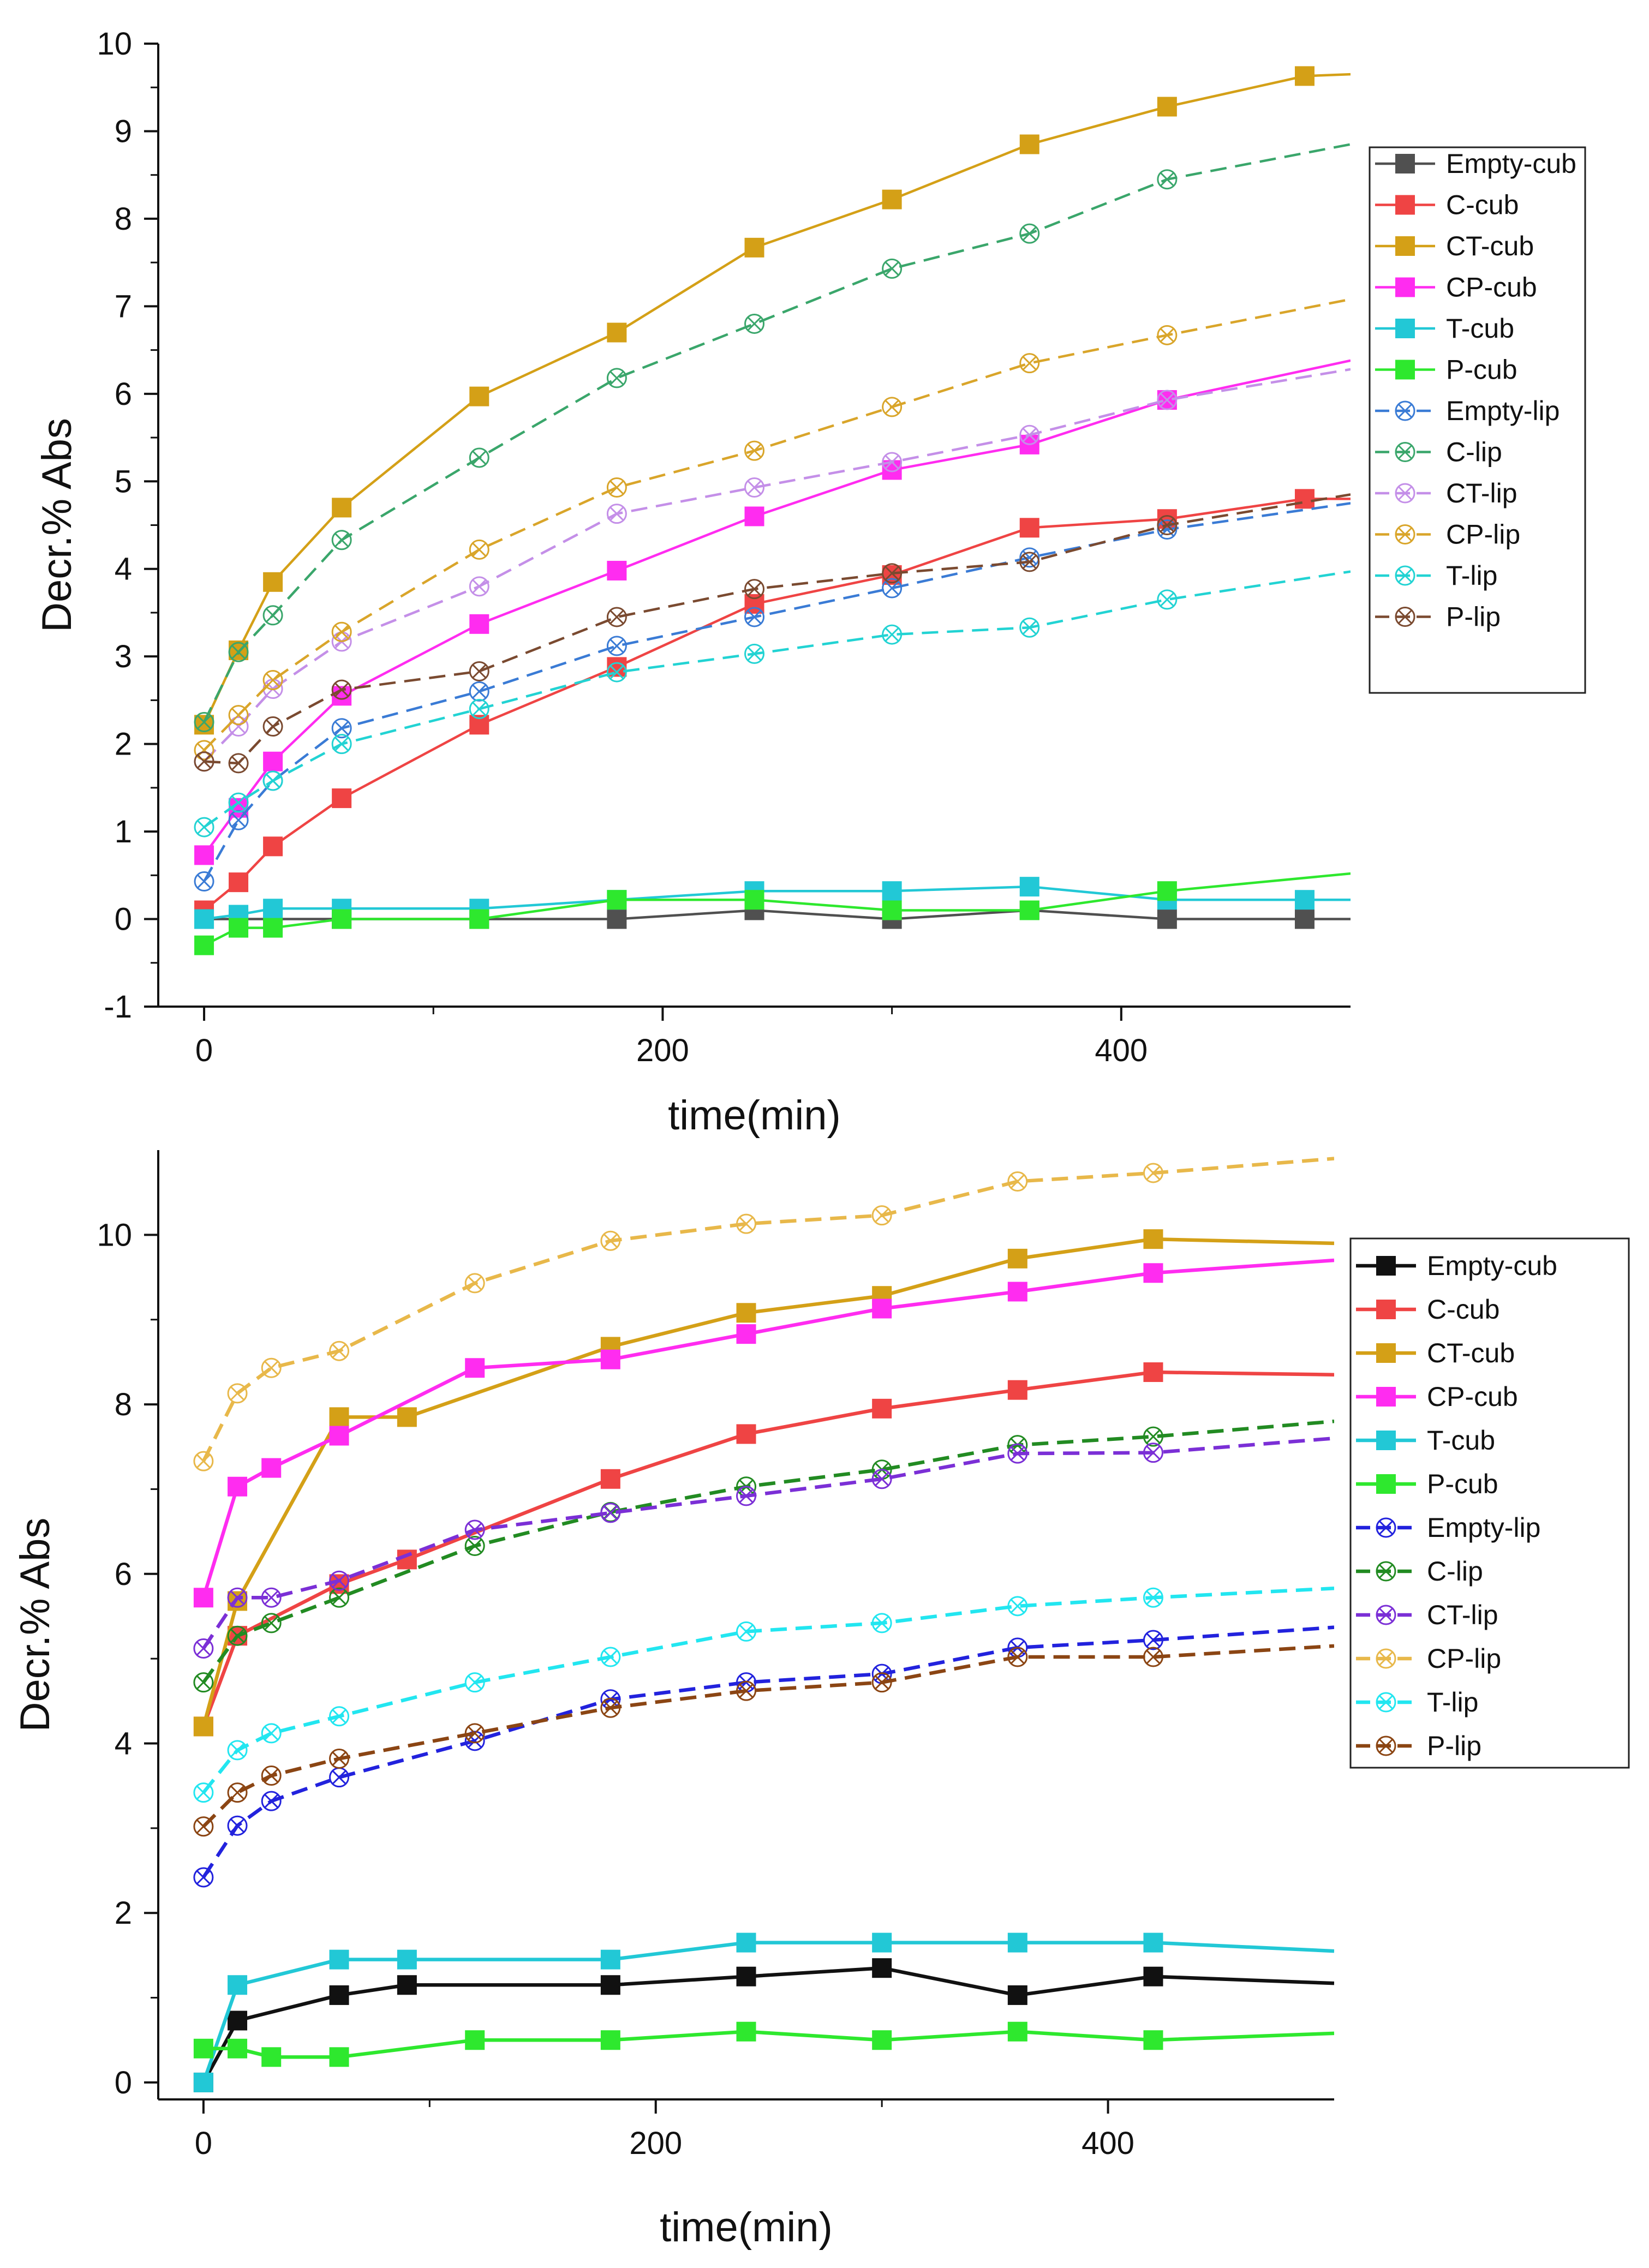 This screenshot has height=2268, width=1649. Describe the element at coordinates (1467, 411) in the screenshot. I see `legend-item-empty-lip: Empty-lip` at that location.